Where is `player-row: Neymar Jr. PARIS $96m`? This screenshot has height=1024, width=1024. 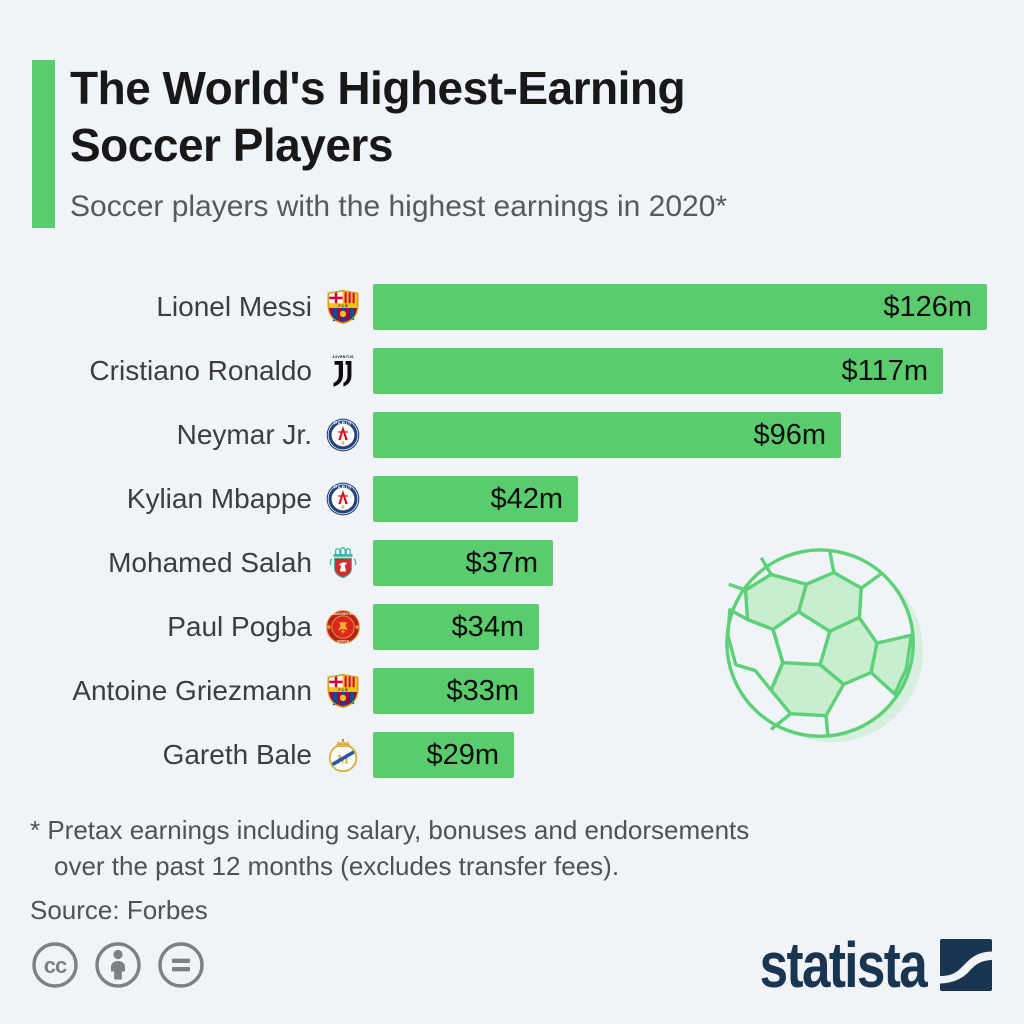
player-row: Neymar Jr. PARIS $96m is located at coordinates (512, 435).